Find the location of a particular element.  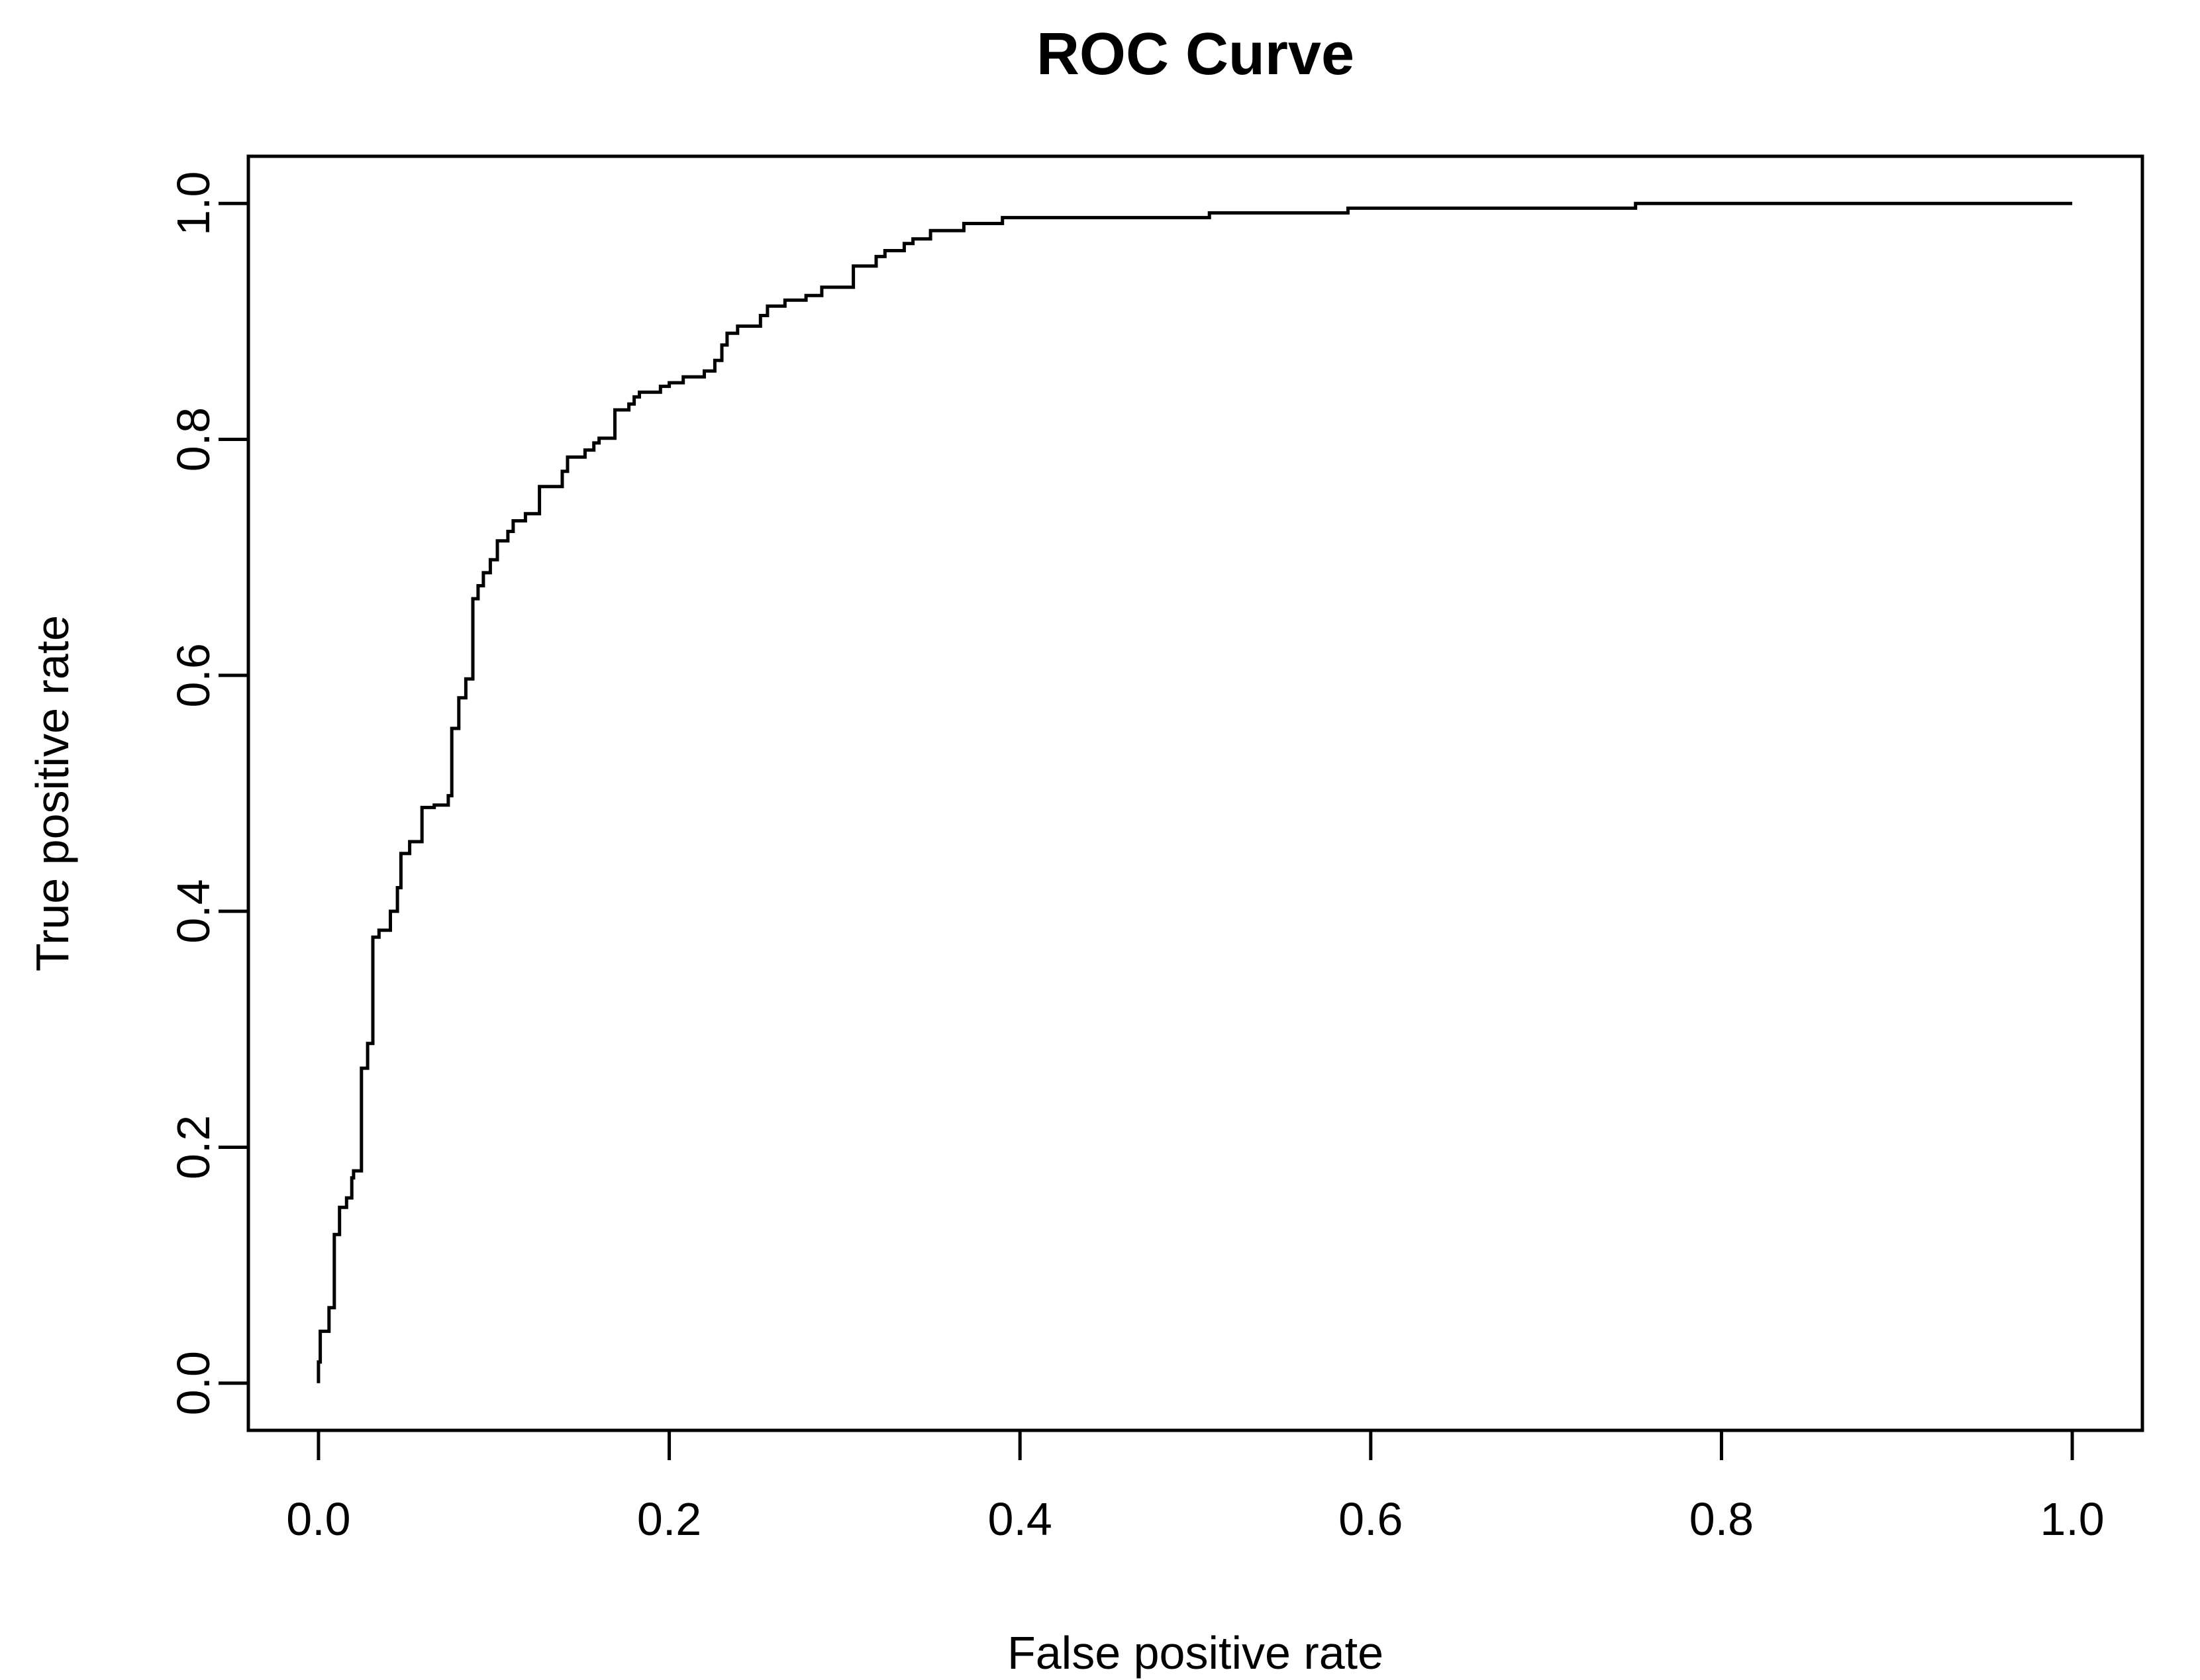

y-tick-label: 0.0 is located at coordinates (194, 1383).